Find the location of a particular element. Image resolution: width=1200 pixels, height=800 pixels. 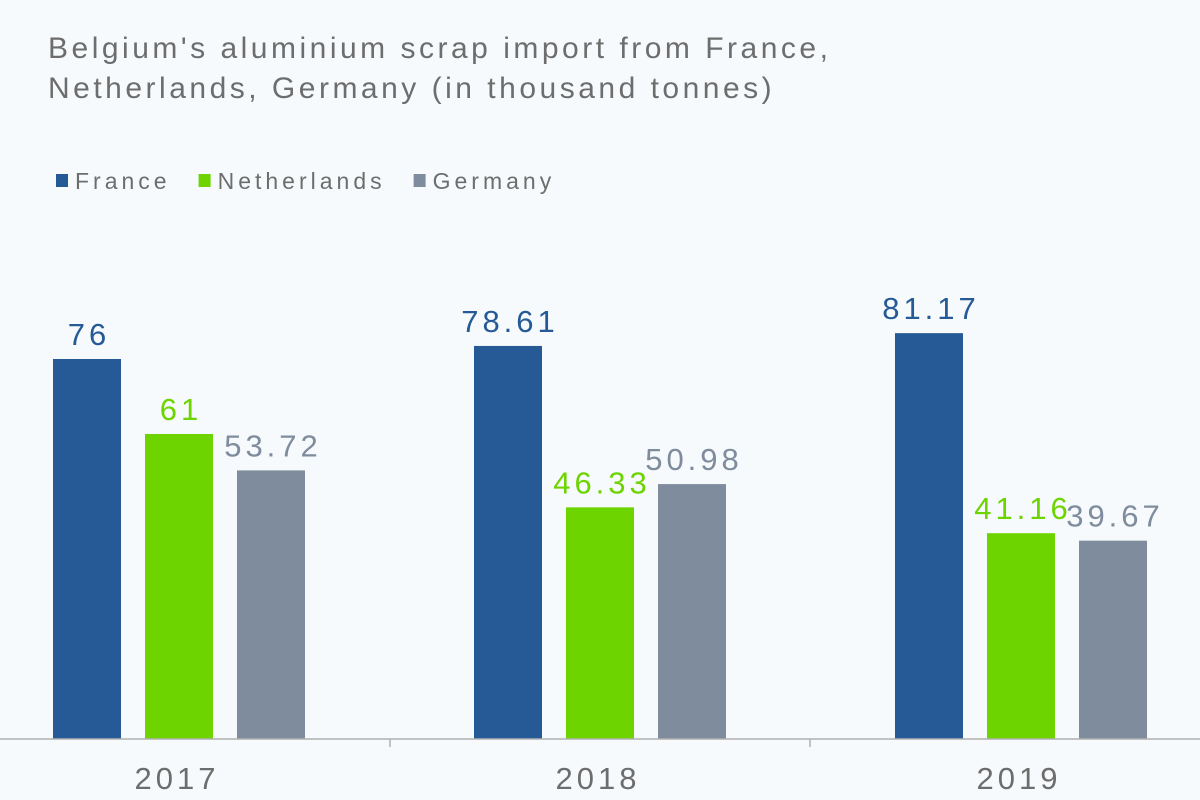

value-label-netherlands-2019: 41.16 is located at coordinates (1023, 508).